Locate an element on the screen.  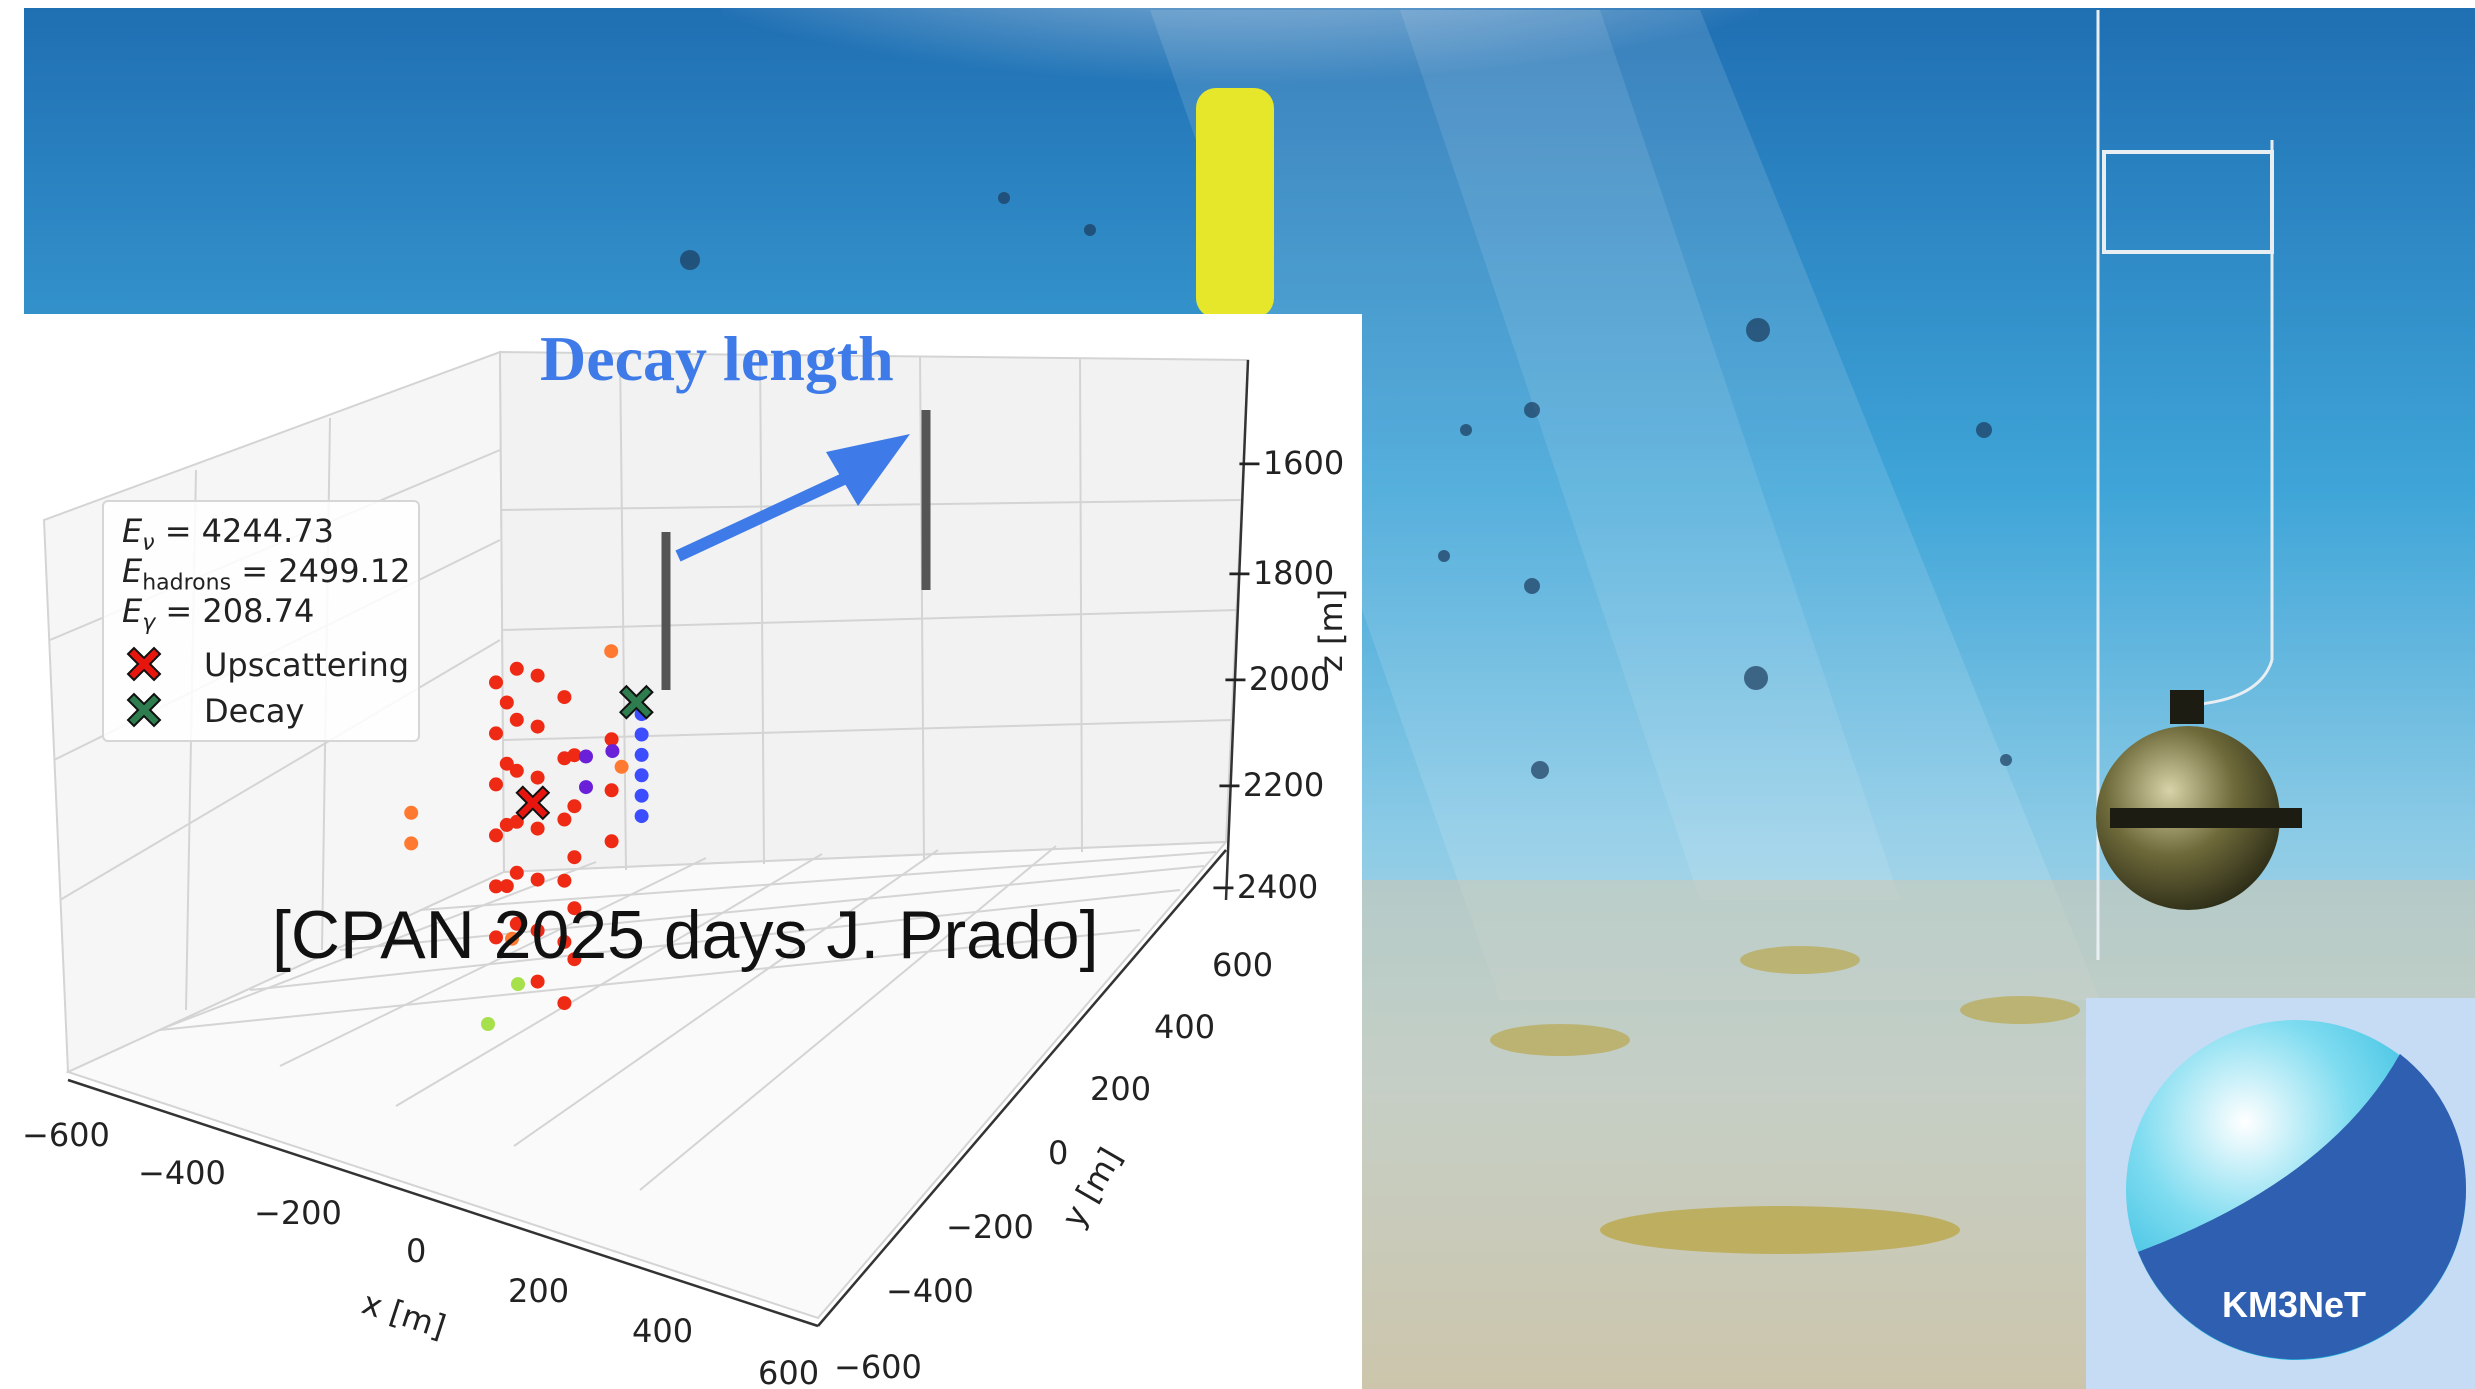
z-axis-label: z [m] is located at coordinates (1331, 630).